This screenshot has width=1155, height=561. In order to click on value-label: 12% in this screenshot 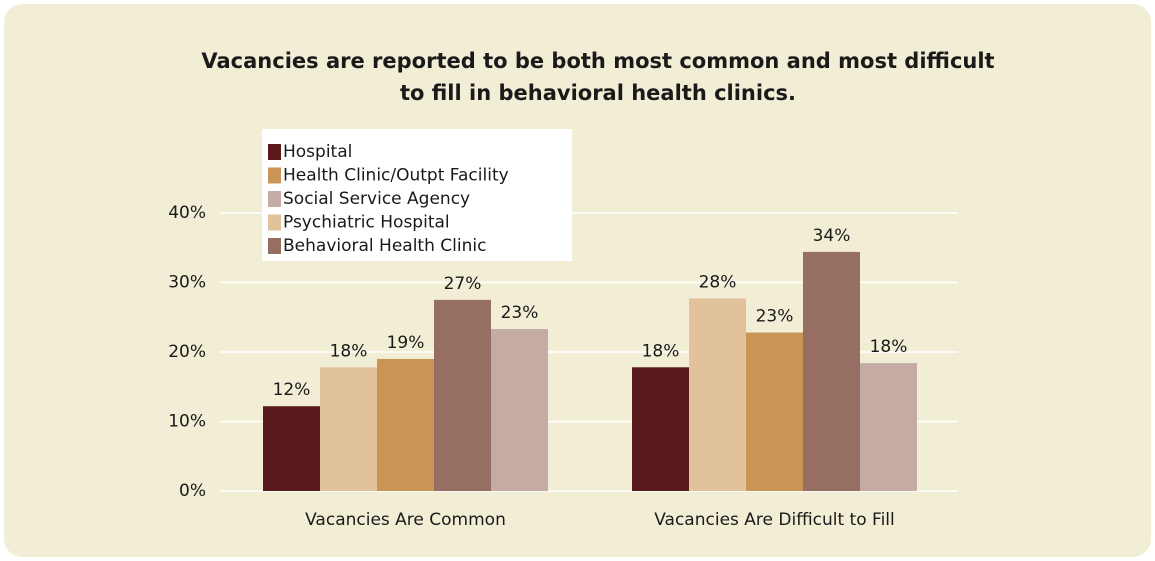, I will do `click(292, 390)`.